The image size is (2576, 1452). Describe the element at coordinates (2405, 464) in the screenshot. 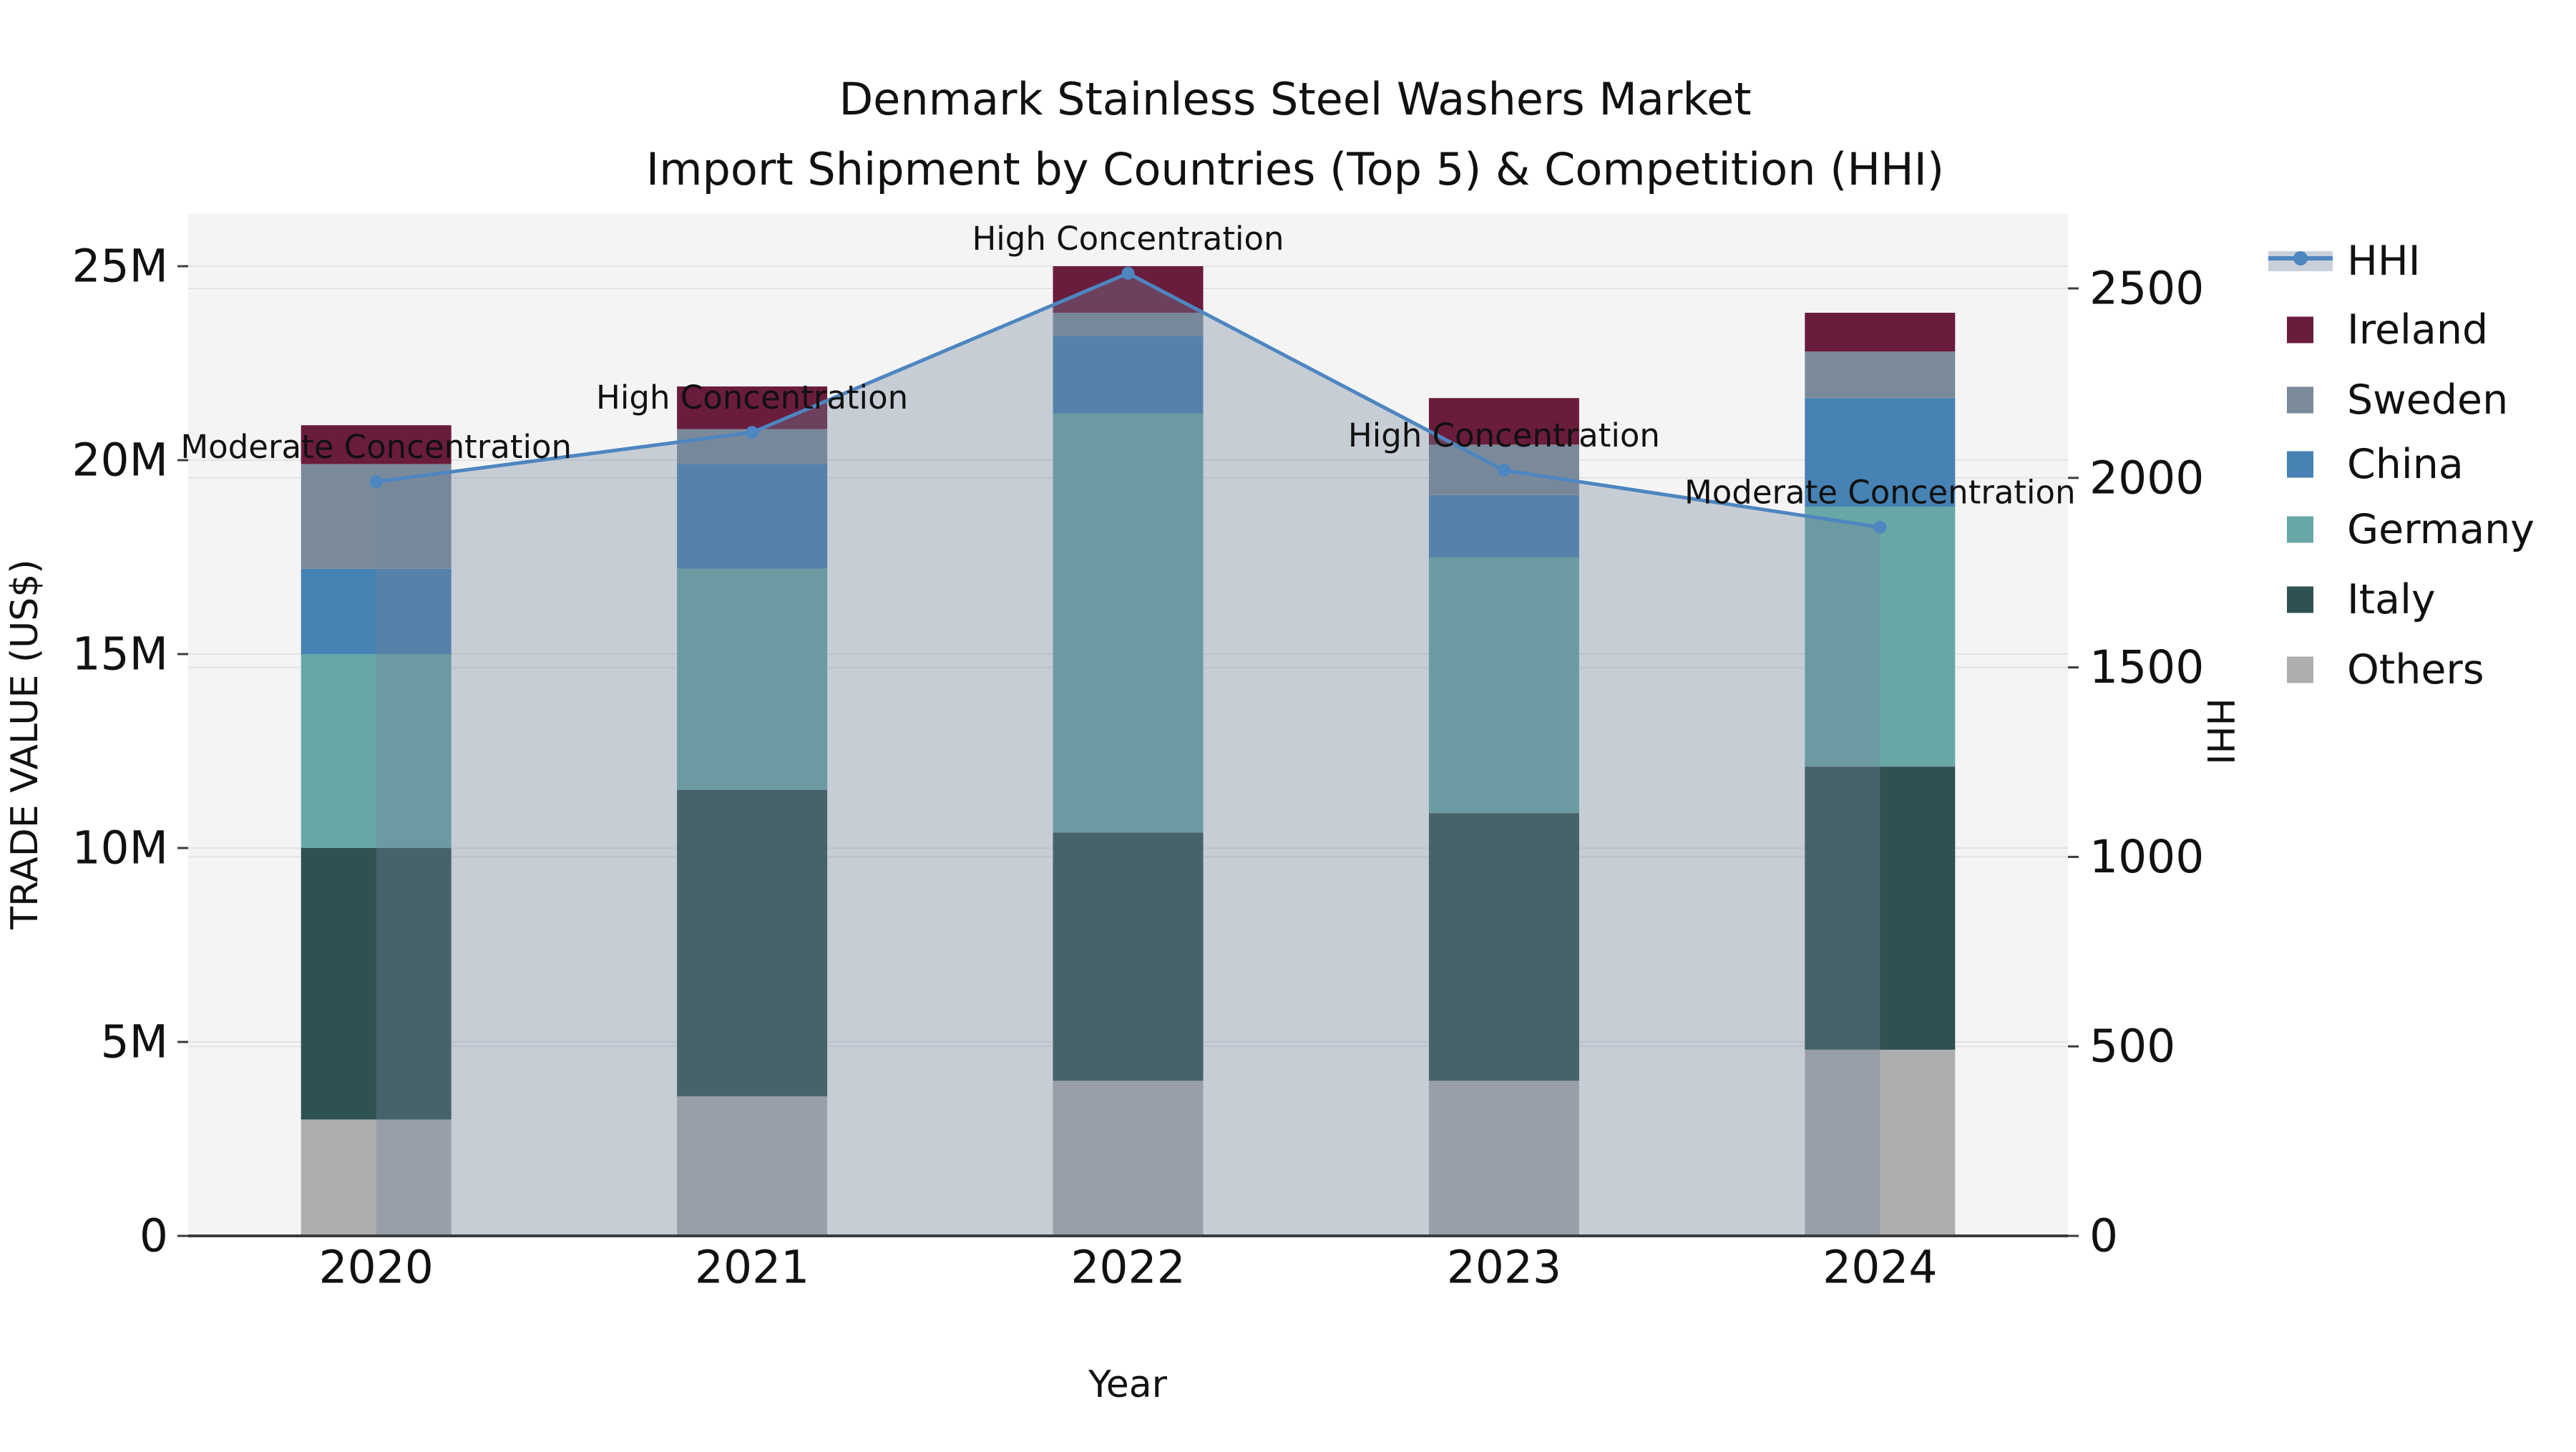

I see `legend-label-china: China` at that location.